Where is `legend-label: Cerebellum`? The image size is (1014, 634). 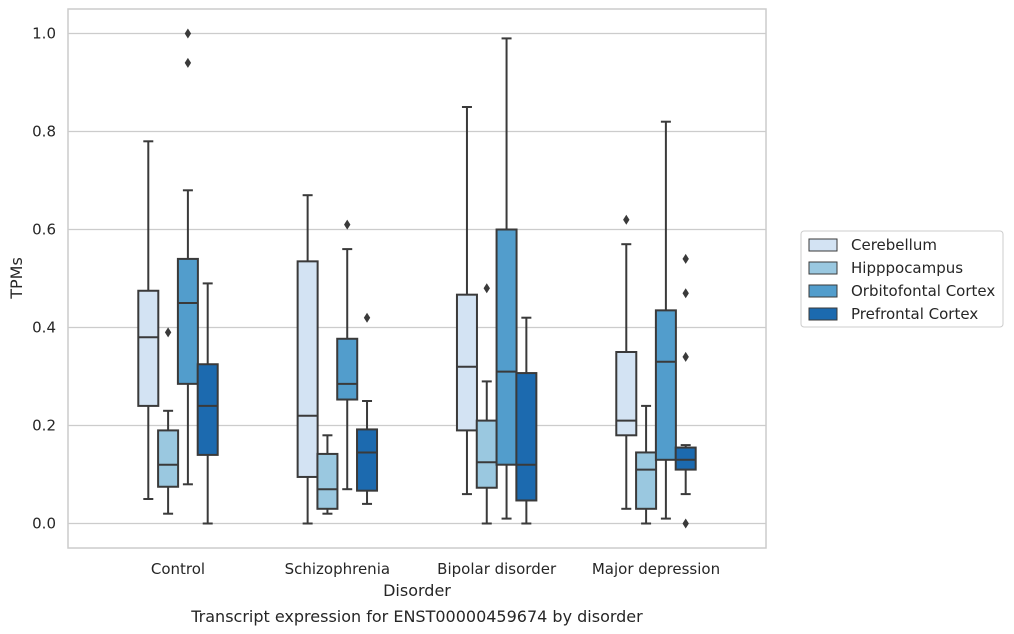 legend-label: Cerebellum is located at coordinates (894, 245).